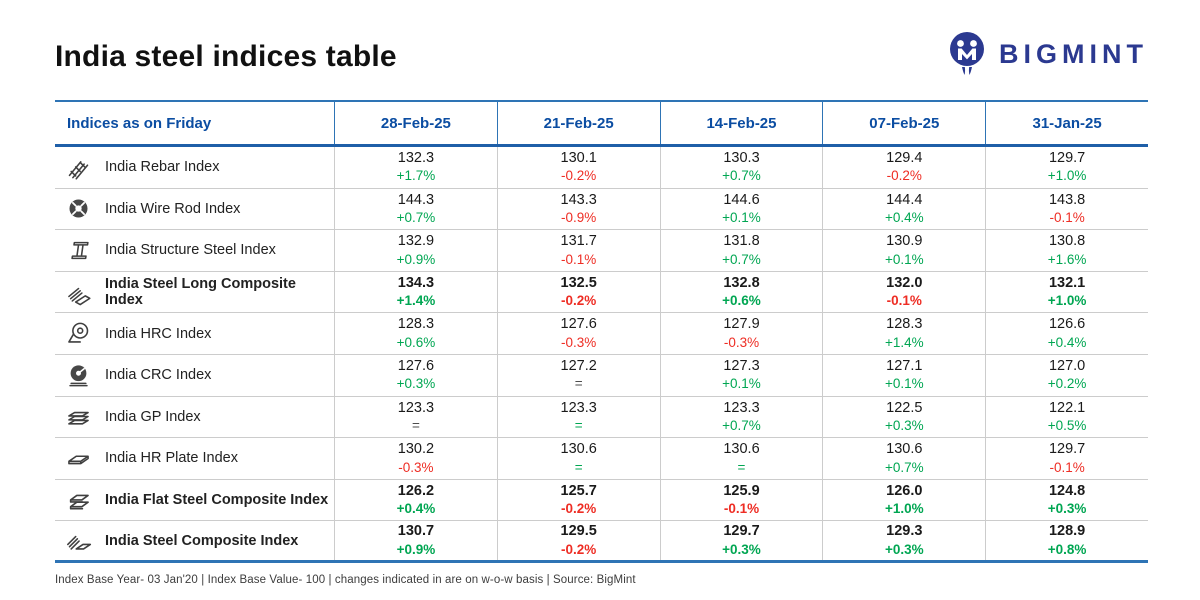 The height and width of the screenshot is (600, 1200). What do you see at coordinates (1067, 384) in the screenshot?
I see `wow-change: +0.2%` at bounding box center [1067, 384].